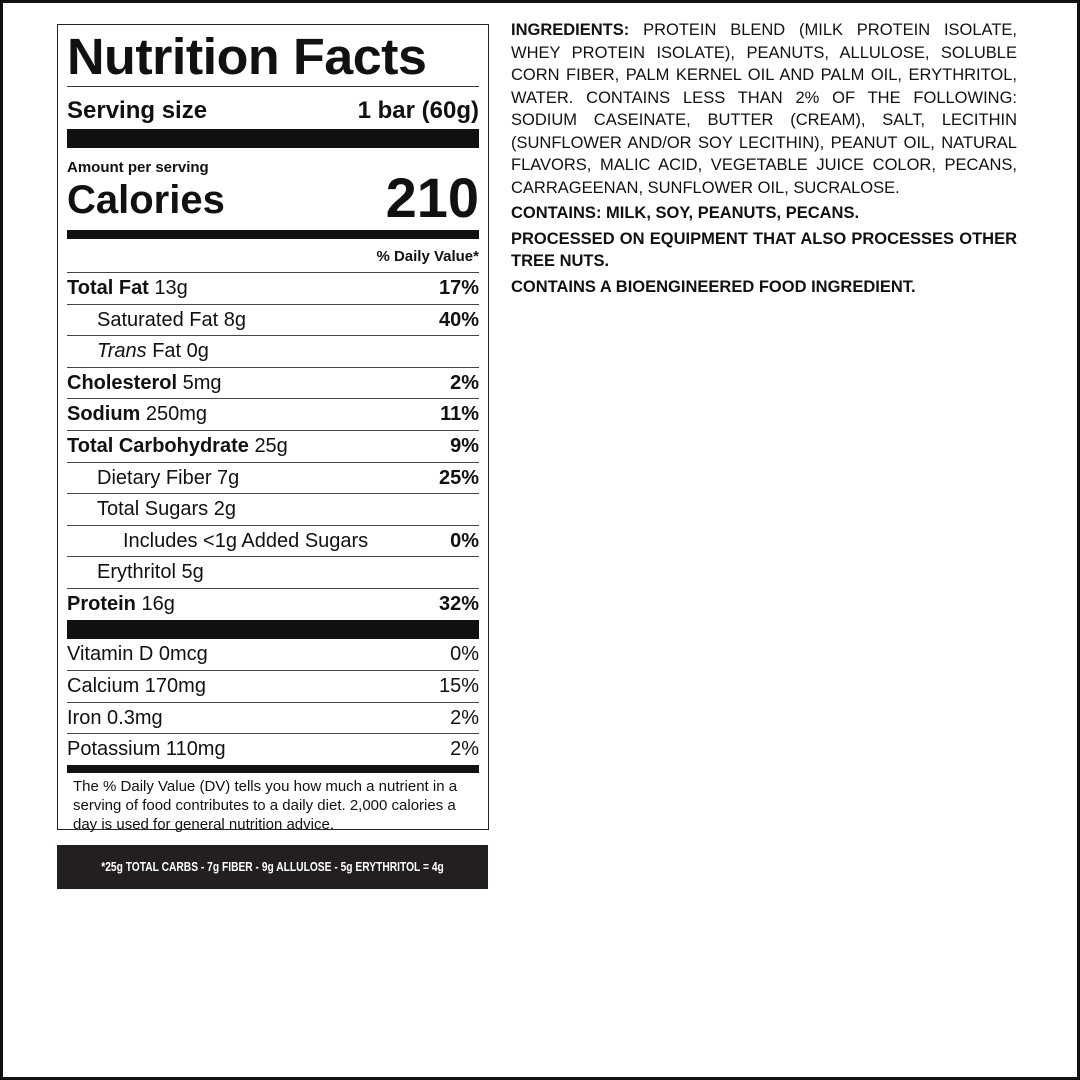 This screenshot has height=1080, width=1080. What do you see at coordinates (176, 414) in the screenshot?
I see `nutrient-amount: 250mg` at bounding box center [176, 414].